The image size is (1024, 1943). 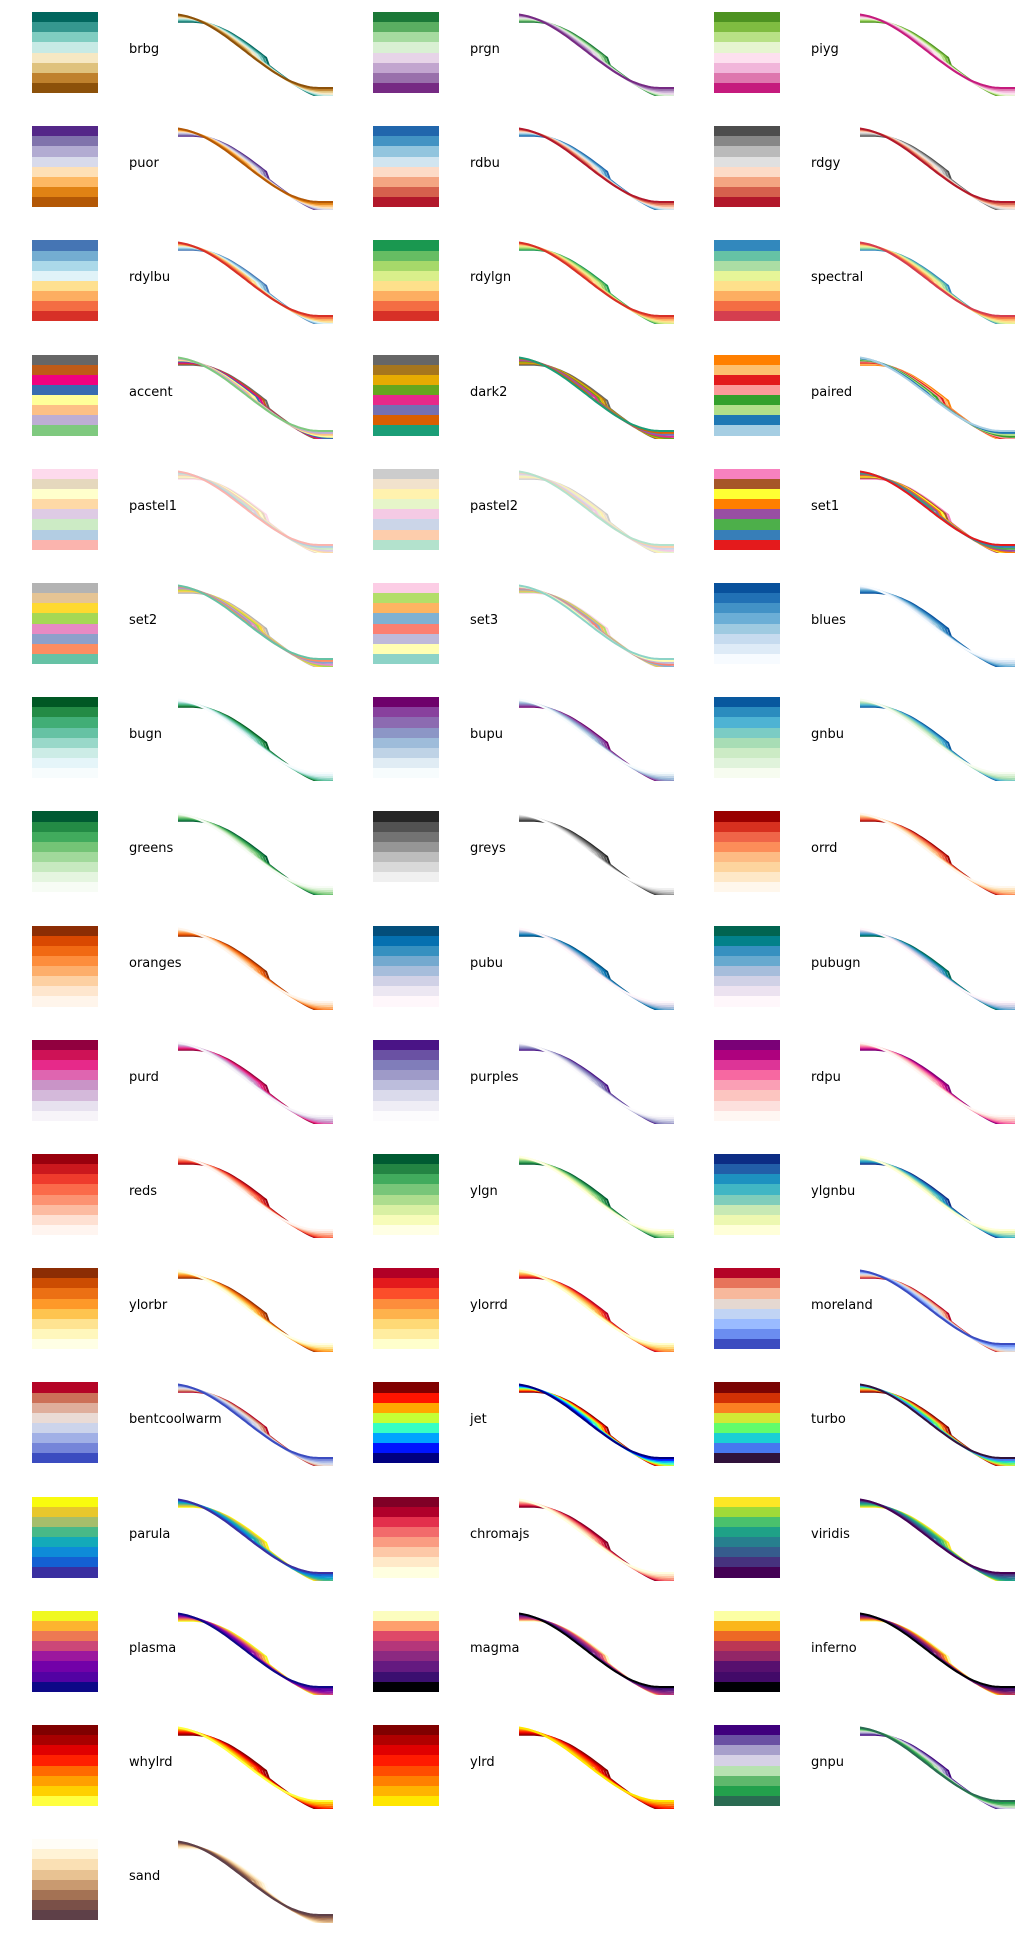 What do you see at coordinates (852, 171) in the screenshot?
I see `palette-rdgy: rdgy` at bounding box center [852, 171].